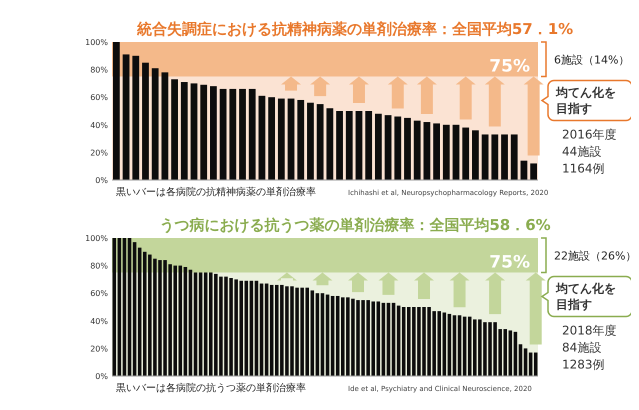  What do you see at coordinates (582, 347) in the screenshot?
I see `text: 84施設` at bounding box center [582, 347].